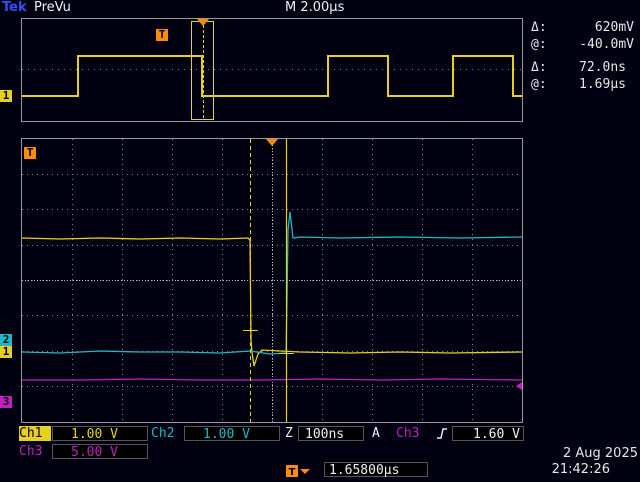 The image size is (640, 482). What do you see at coordinates (100, 452) in the screenshot?
I see `ch3-scale: 5.00 V` at bounding box center [100, 452].